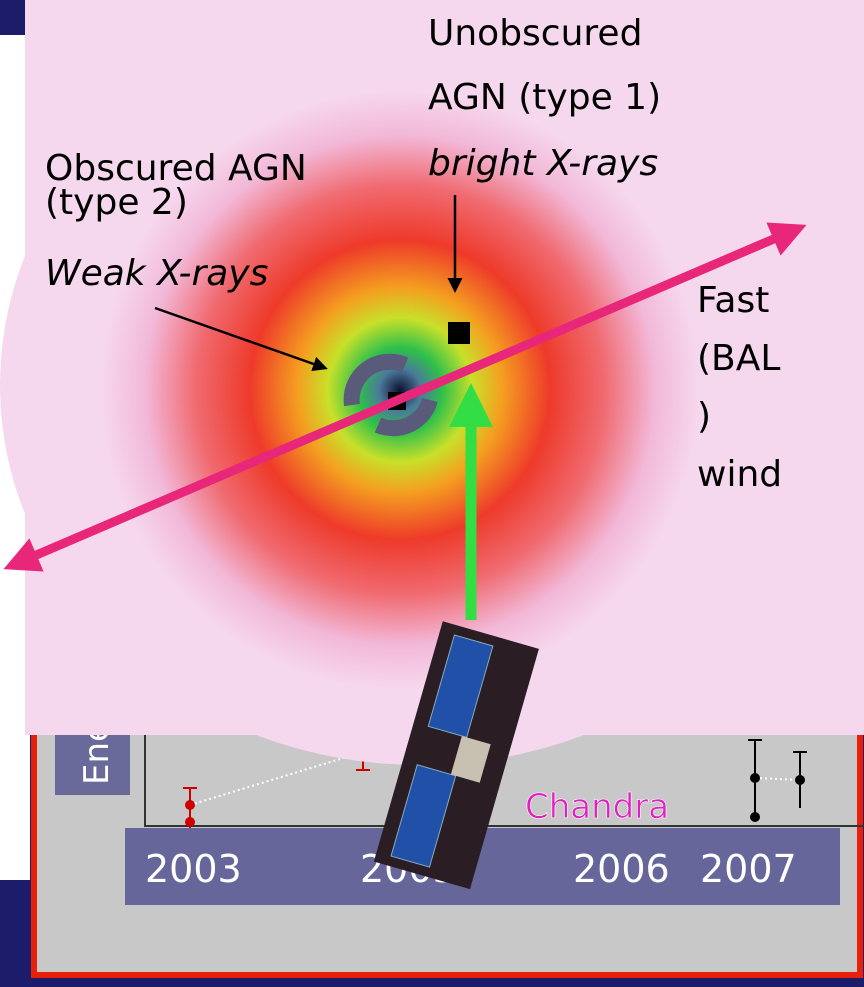  What do you see at coordinates (116, 202) in the screenshot?
I see `label-obscured: (type 2)` at bounding box center [116, 202].